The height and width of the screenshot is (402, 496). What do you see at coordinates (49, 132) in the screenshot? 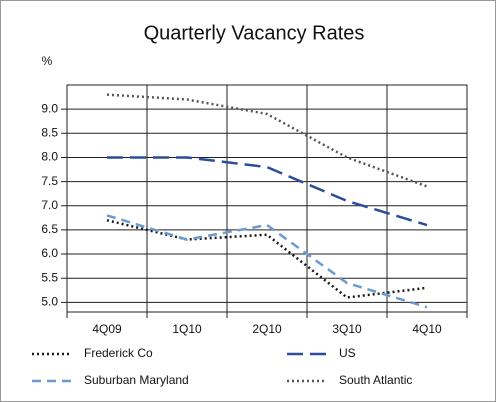
I see `y-tick-label: 8.5` at bounding box center [49, 132].